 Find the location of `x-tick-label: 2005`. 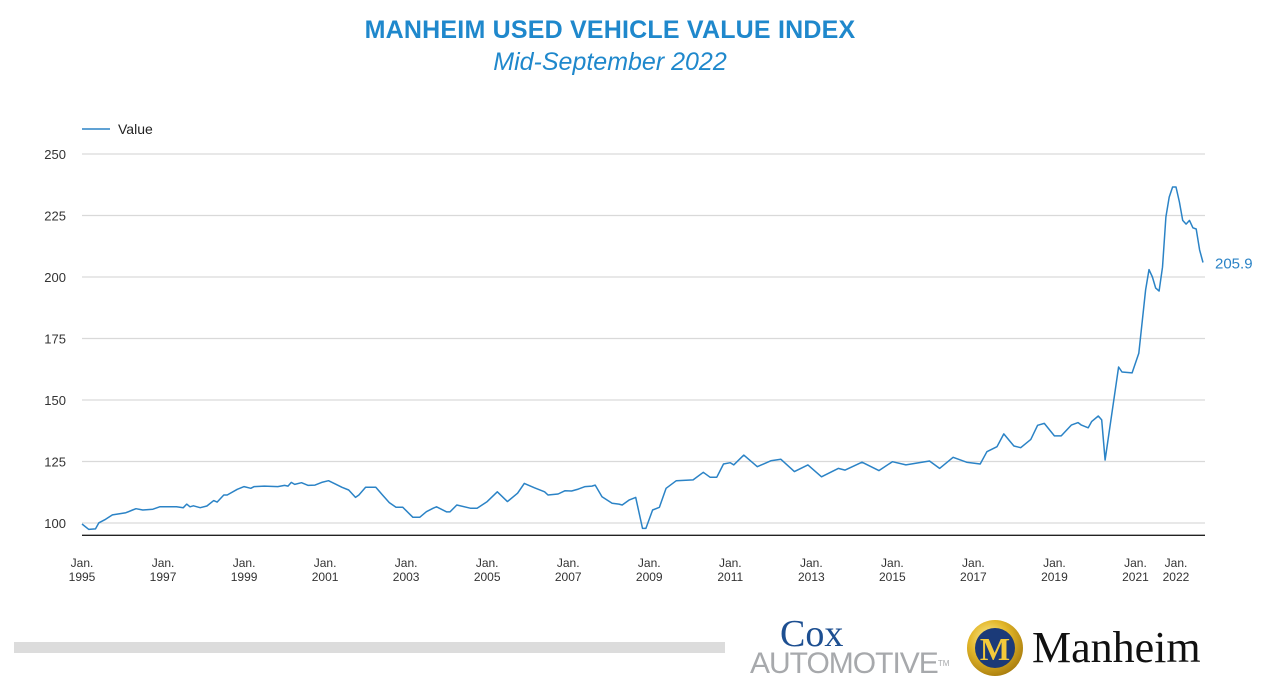

x-tick-label: 2005 is located at coordinates (487, 577).